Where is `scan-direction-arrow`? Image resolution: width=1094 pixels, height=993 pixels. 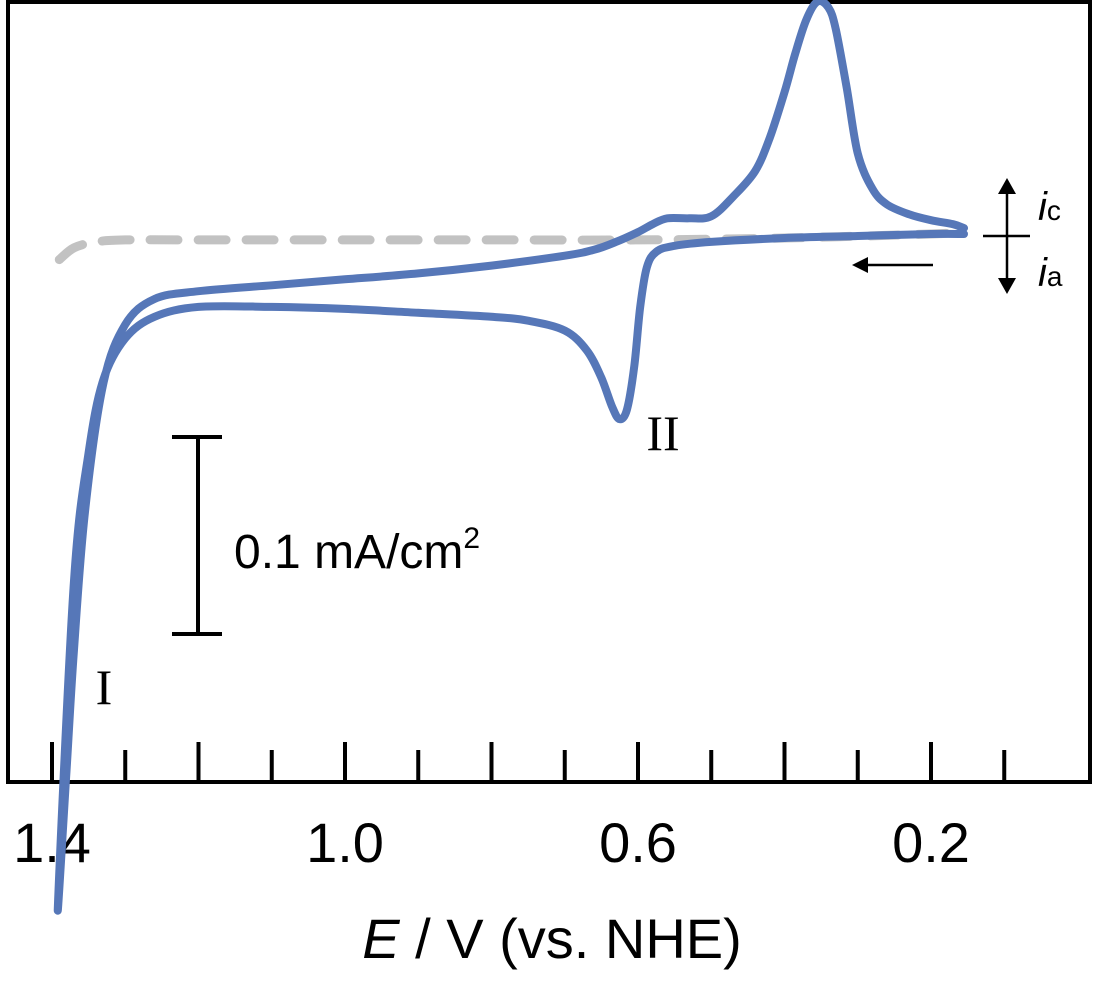
scan-direction-arrow is located at coordinates (892, 265).